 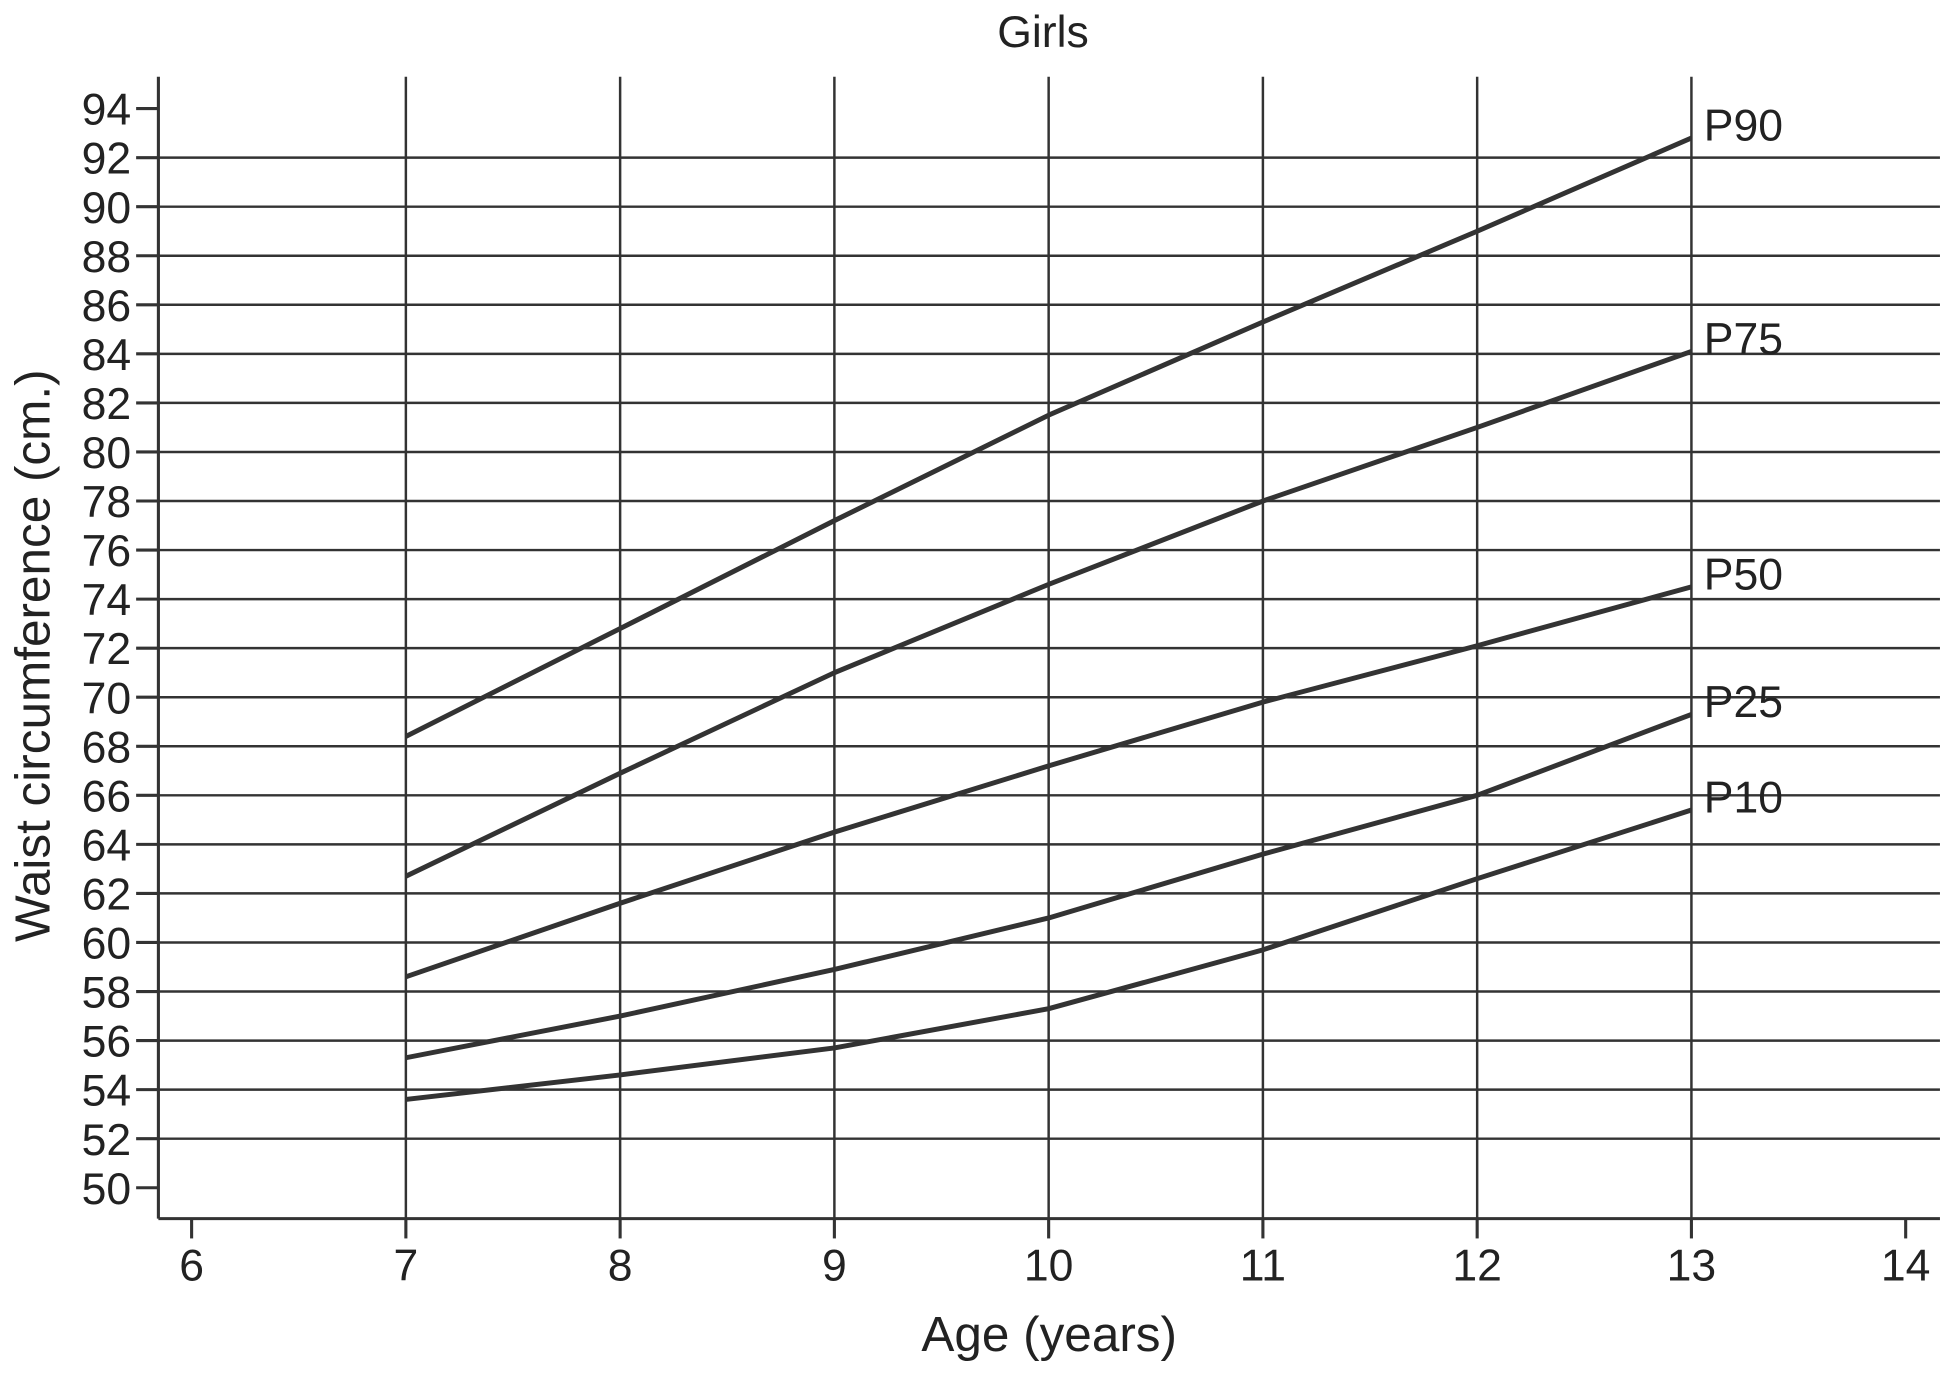 I want to click on y-tick-label: 86, so click(x=107, y=306).